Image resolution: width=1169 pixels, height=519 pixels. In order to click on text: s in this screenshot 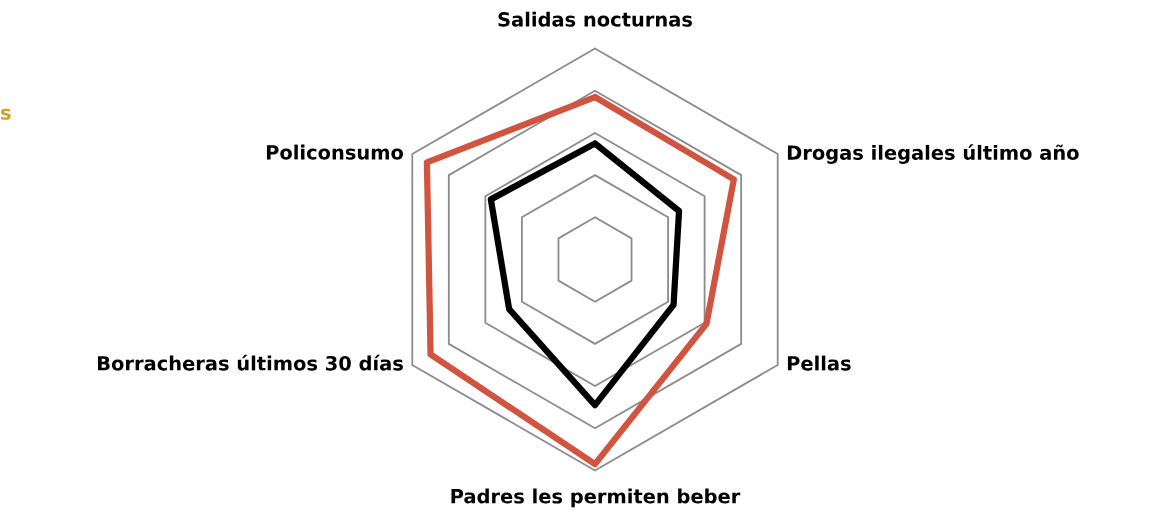, I will do `click(6, 114)`.